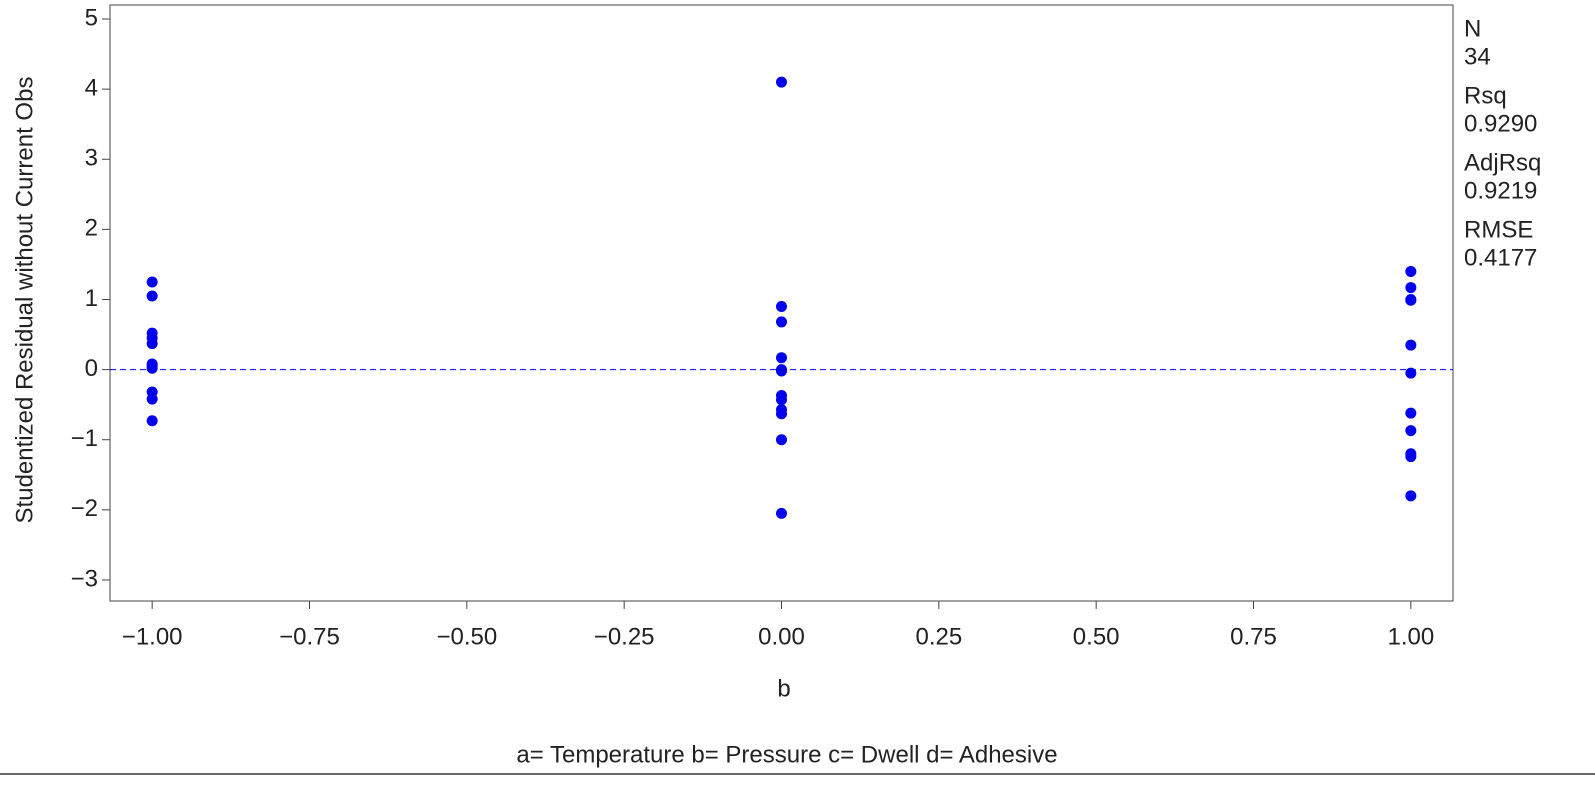 This screenshot has width=1595, height=789. What do you see at coordinates (624, 636) in the screenshot?
I see `x-tick-label: −0.25` at bounding box center [624, 636].